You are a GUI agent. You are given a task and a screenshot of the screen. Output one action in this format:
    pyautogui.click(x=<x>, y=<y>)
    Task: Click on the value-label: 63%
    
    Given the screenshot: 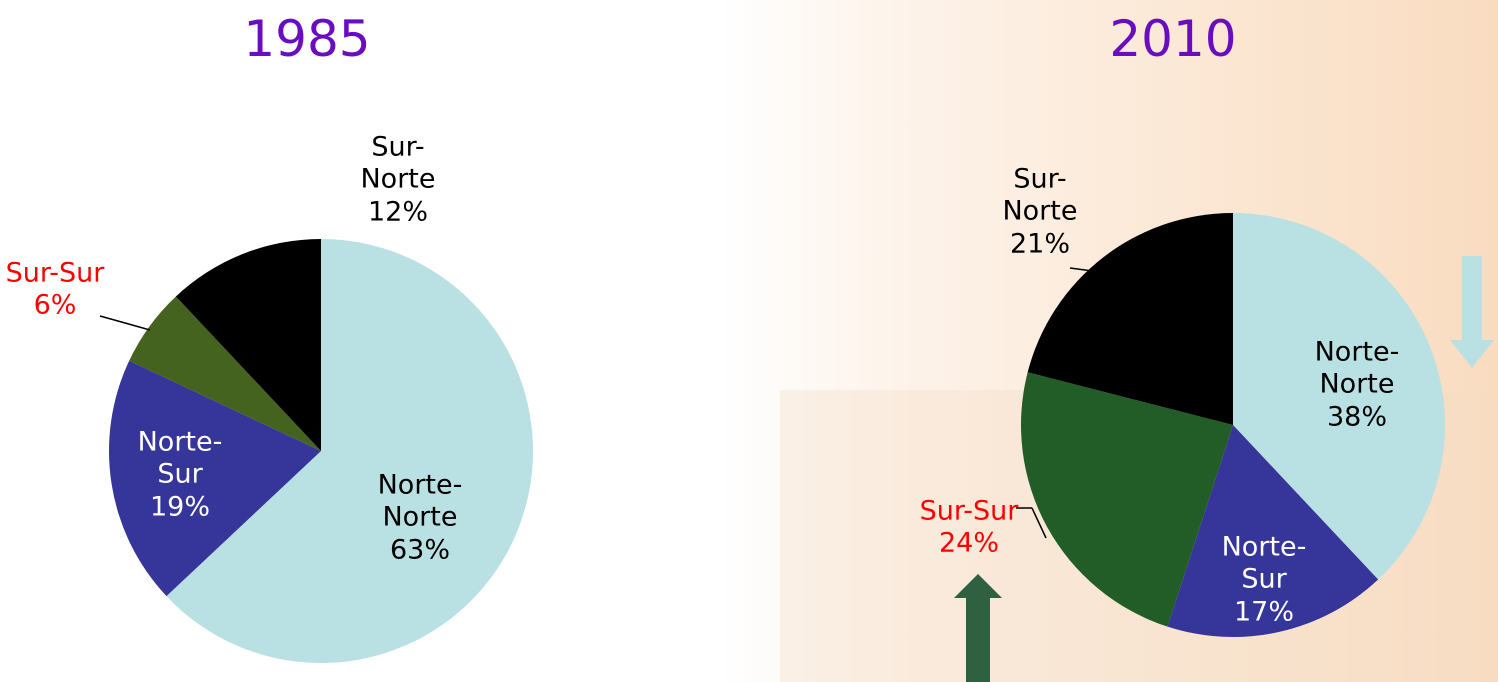 What is the action you would take?
    pyautogui.click(x=419, y=550)
    